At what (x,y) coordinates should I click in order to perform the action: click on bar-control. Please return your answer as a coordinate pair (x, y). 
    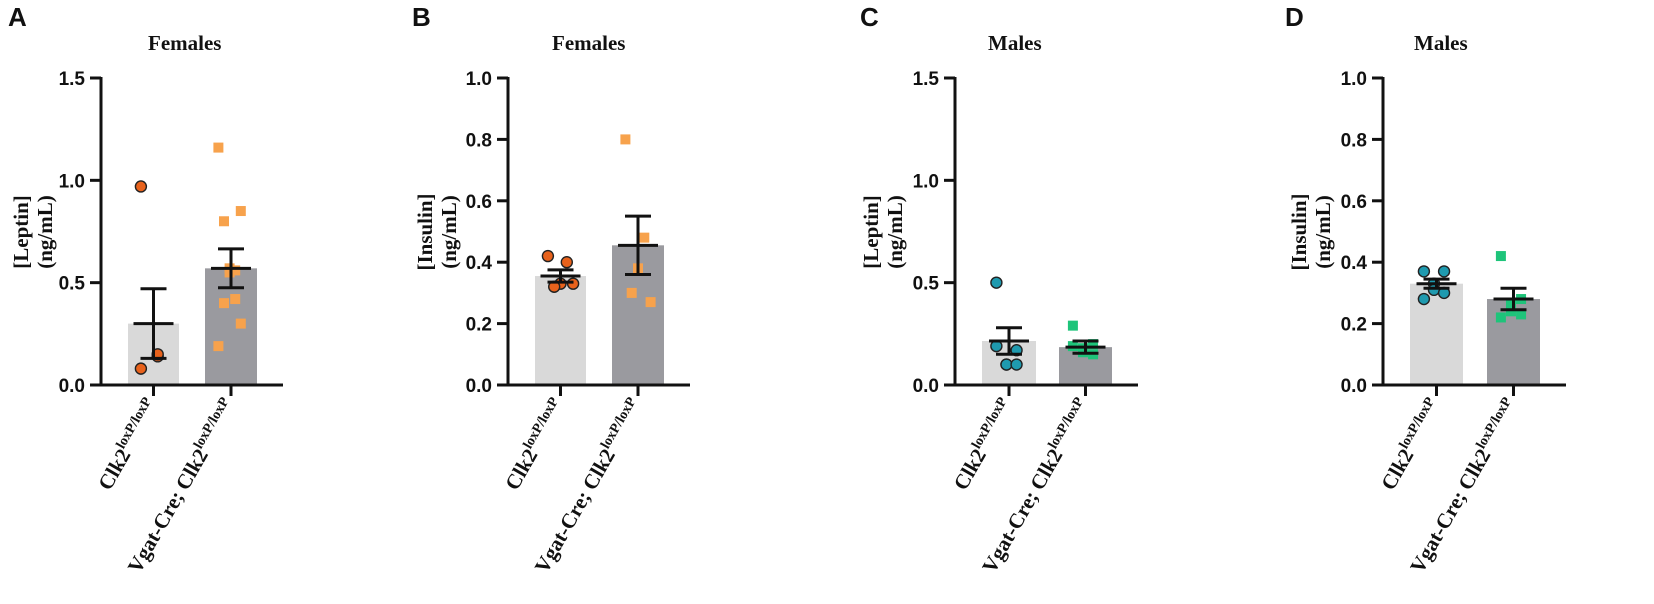
    Looking at the image, I should click on (560, 330).